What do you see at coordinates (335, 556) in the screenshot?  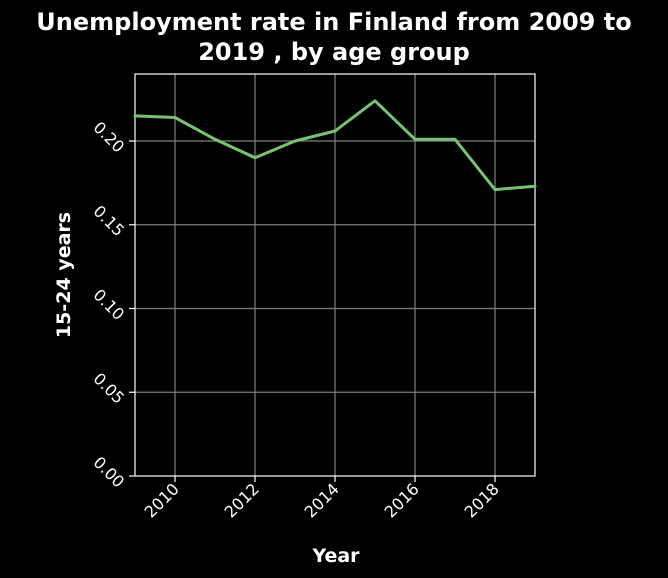 I see `x-axis-label: Year` at bounding box center [335, 556].